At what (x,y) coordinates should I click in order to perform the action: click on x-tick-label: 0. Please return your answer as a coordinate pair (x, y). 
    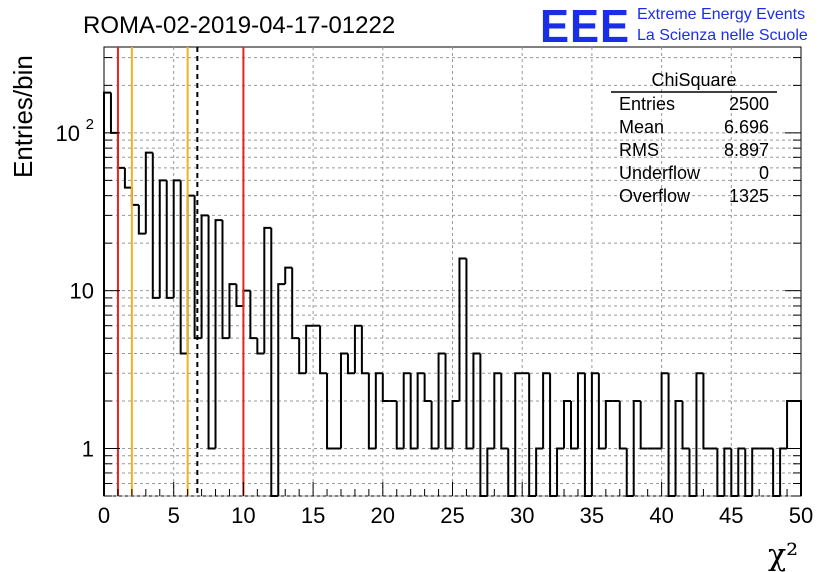
    Looking at the image, I should click on (104, 515).